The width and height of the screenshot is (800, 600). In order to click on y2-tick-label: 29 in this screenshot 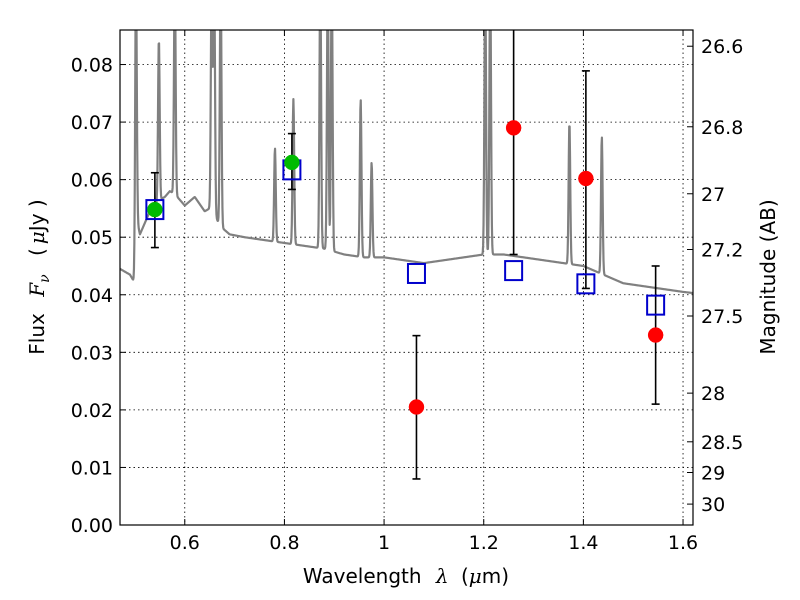, I will do `click(713, 474)`.